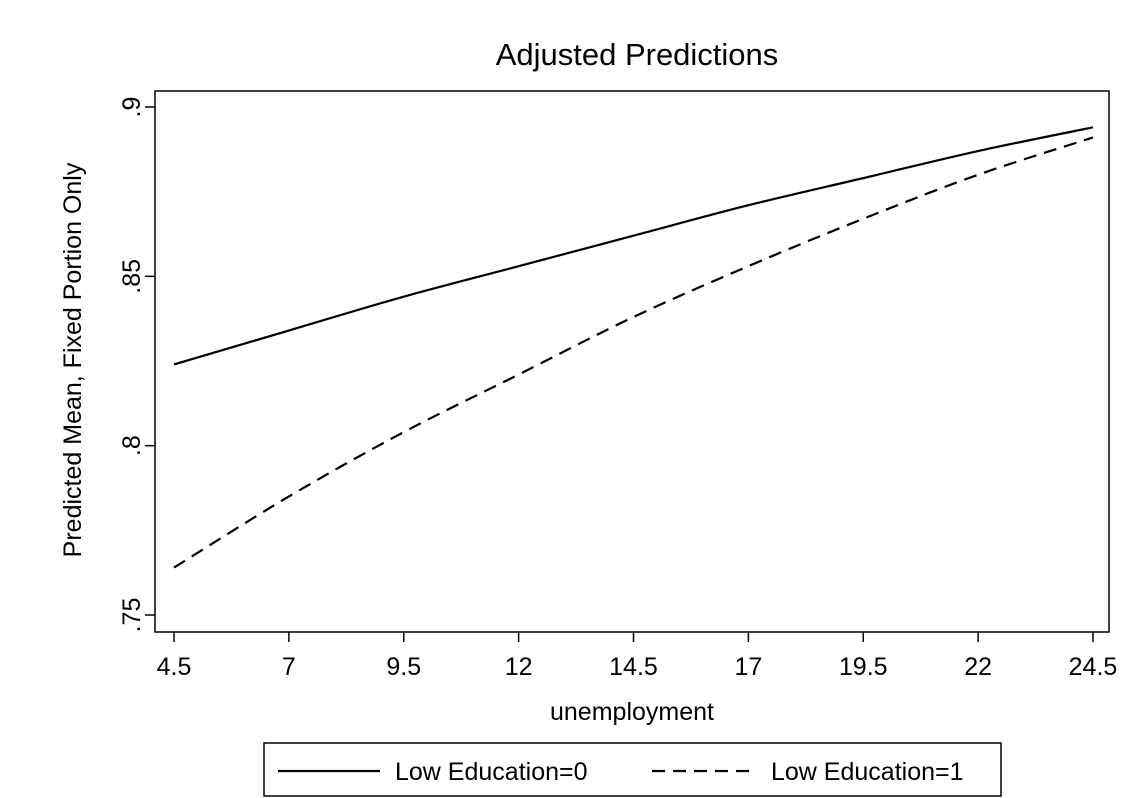 This screenshot has width=1144, height=798. What do you see at coordinates (132, 615) in the screenshot?
I see `y-tick-label: .75` at bounding box center [132, 615].